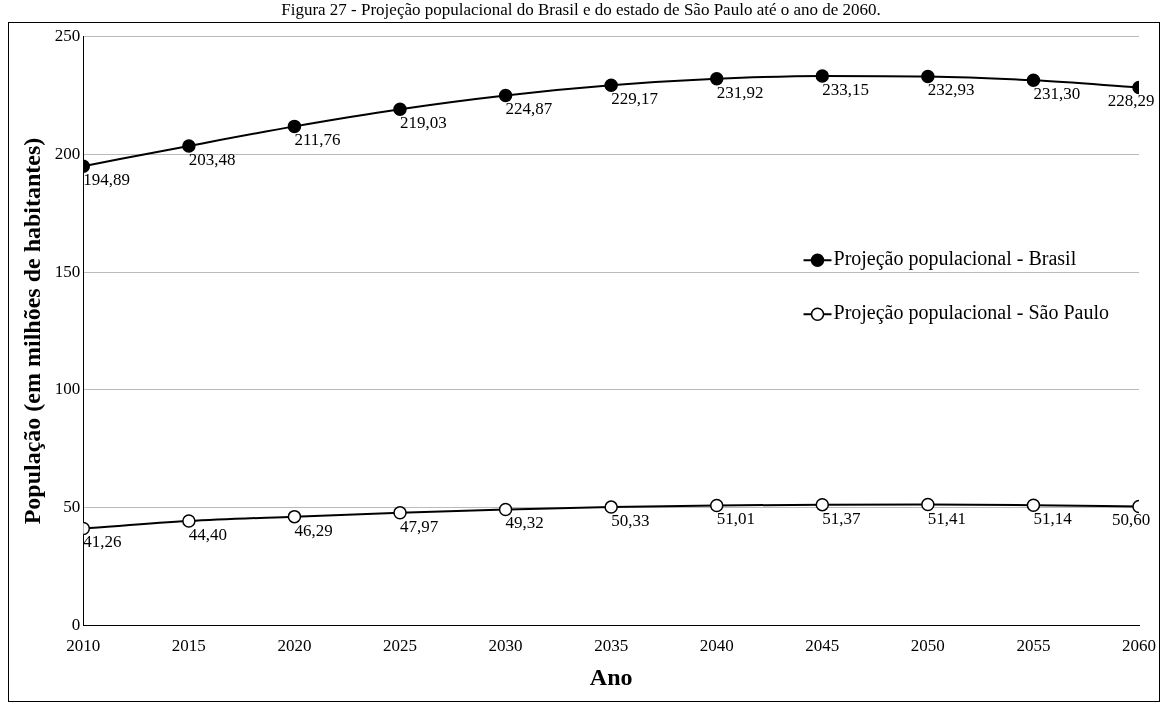 Image resolution: width=1162 pixels, height=706 pixels. What do you see at coordinates (419, 526) in the screenshot?
I see `data-label: 47,97` at bounding box center [419, 526].